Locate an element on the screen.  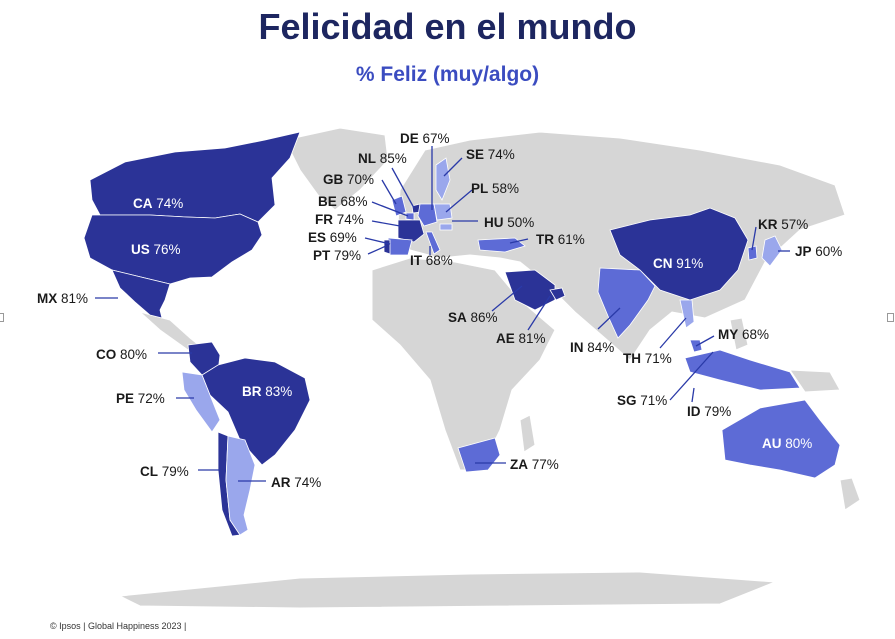
country-label-cn: CN 91% is located at coordinates (678, 263).